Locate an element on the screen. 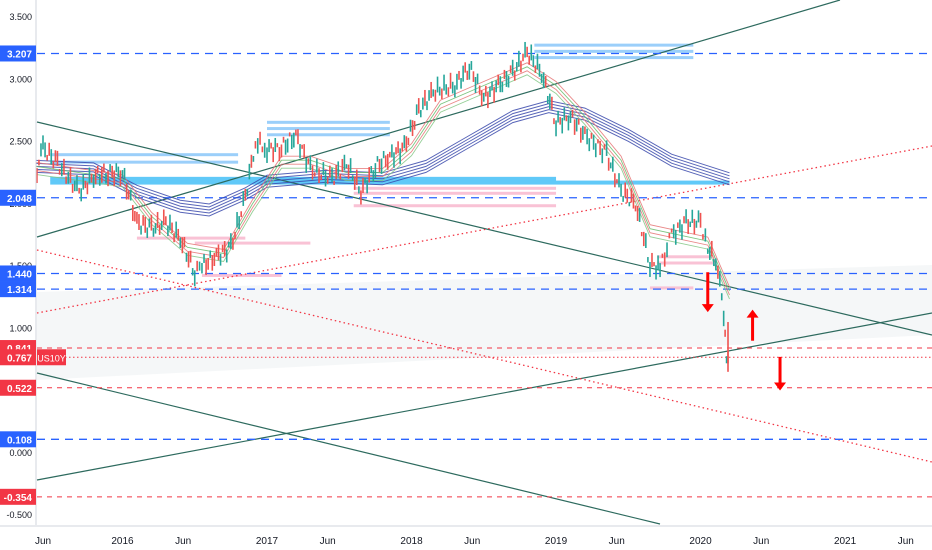 Image resolution: width=932 pixels, height=550 pixels. x-tick-label: 2019 is located at coordinates (556, 541).